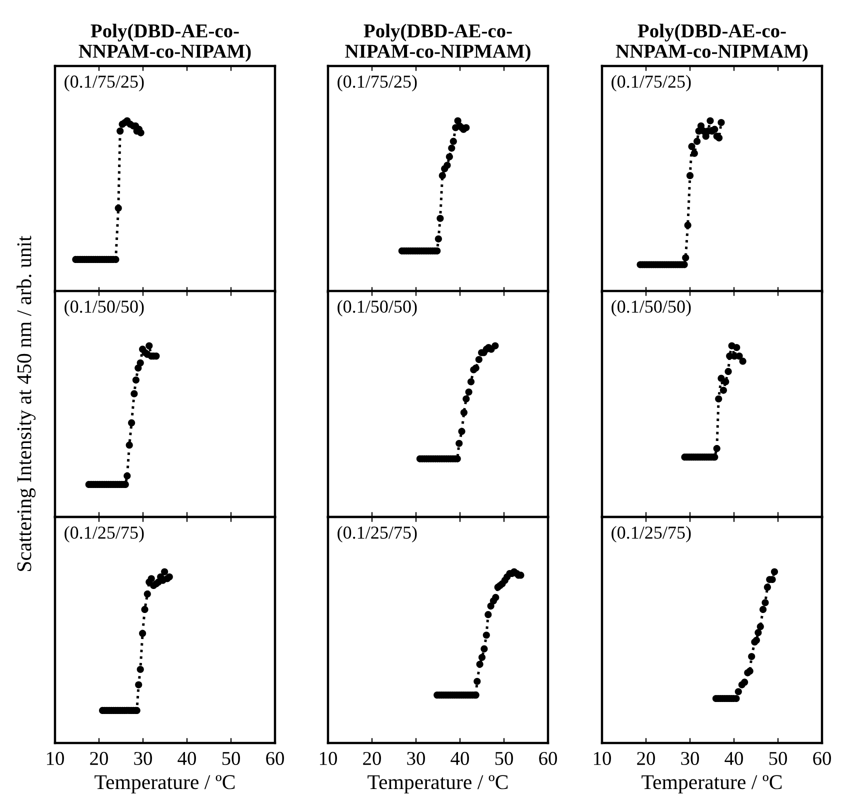  I want to click on chart-title: Poly(DBD-AE-co- NIPAM-co-NIPMAM), so click(437, 43).